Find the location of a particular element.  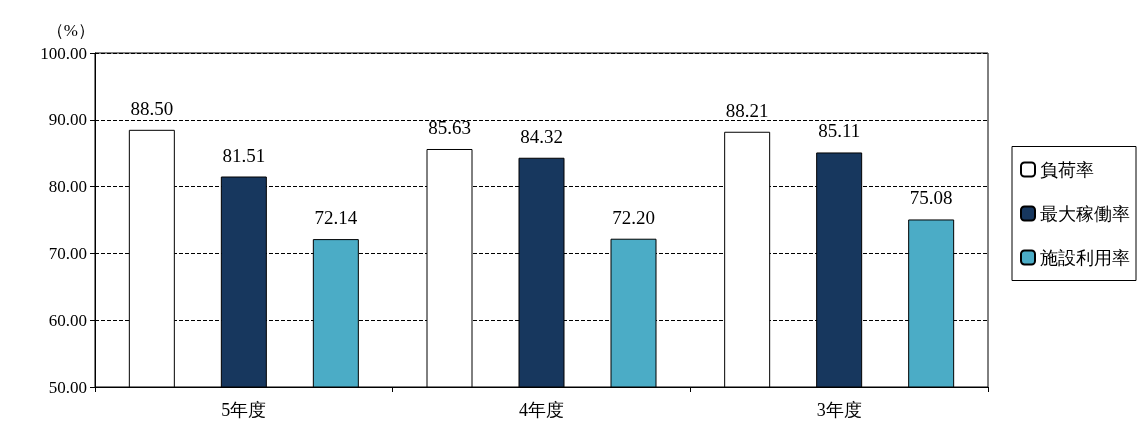

data-label: 75.08 is located at coordinates (931, 198).